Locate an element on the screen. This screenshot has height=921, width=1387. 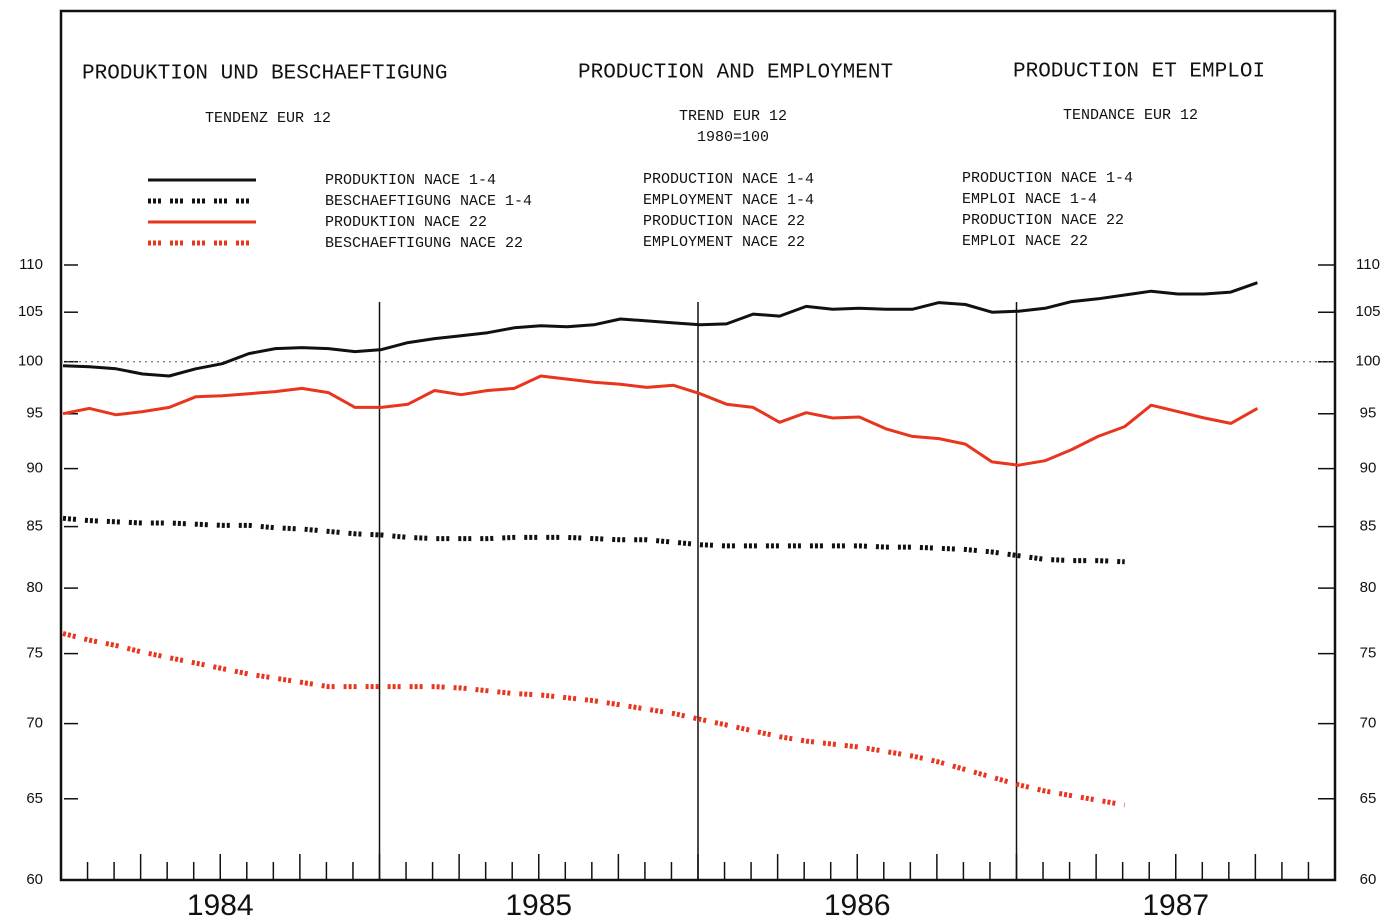
subtitle-de: TENDENZ EUR 12 is located at coordinates (268, 118).